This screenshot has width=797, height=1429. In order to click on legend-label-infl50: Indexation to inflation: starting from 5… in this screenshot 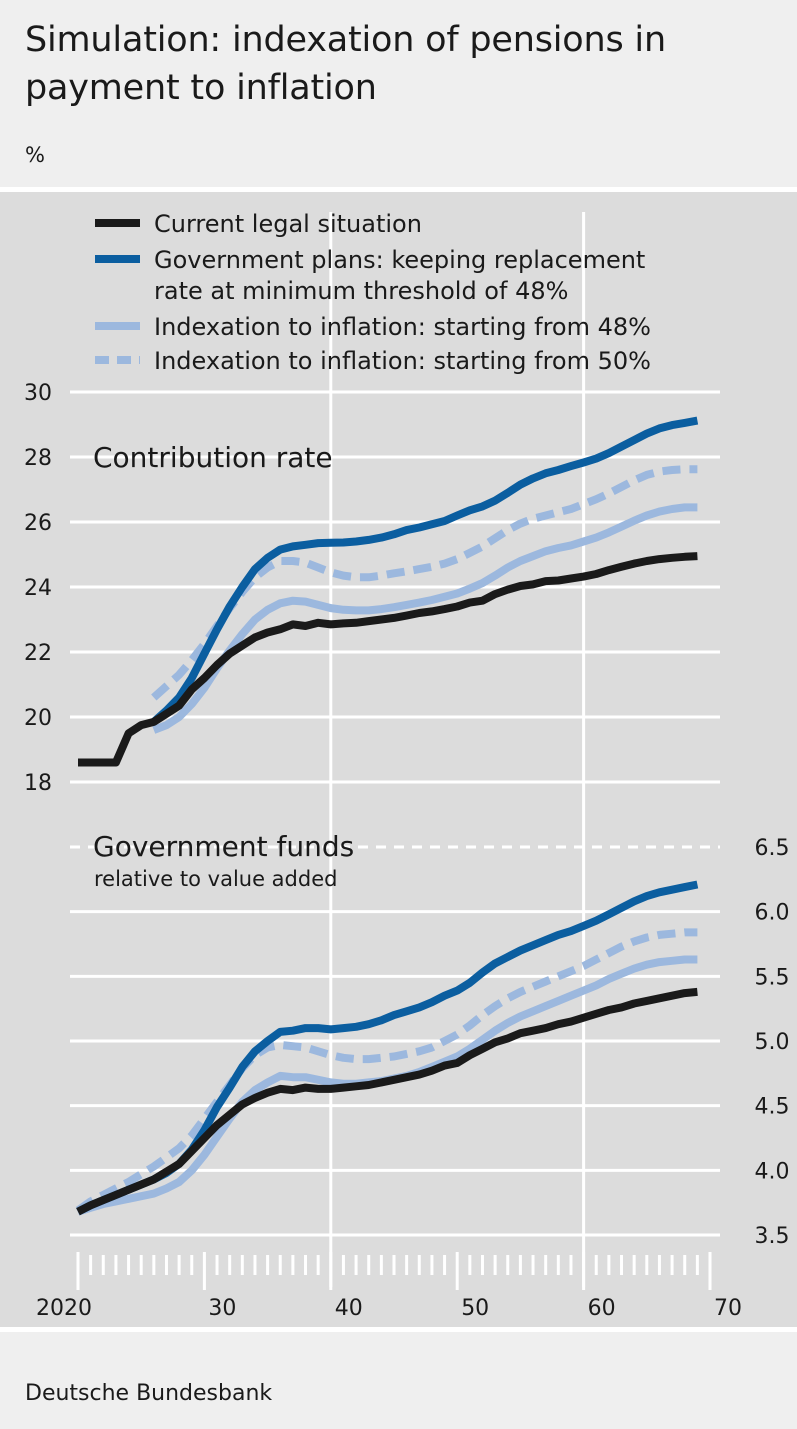, I will do `click(402, 361)`.